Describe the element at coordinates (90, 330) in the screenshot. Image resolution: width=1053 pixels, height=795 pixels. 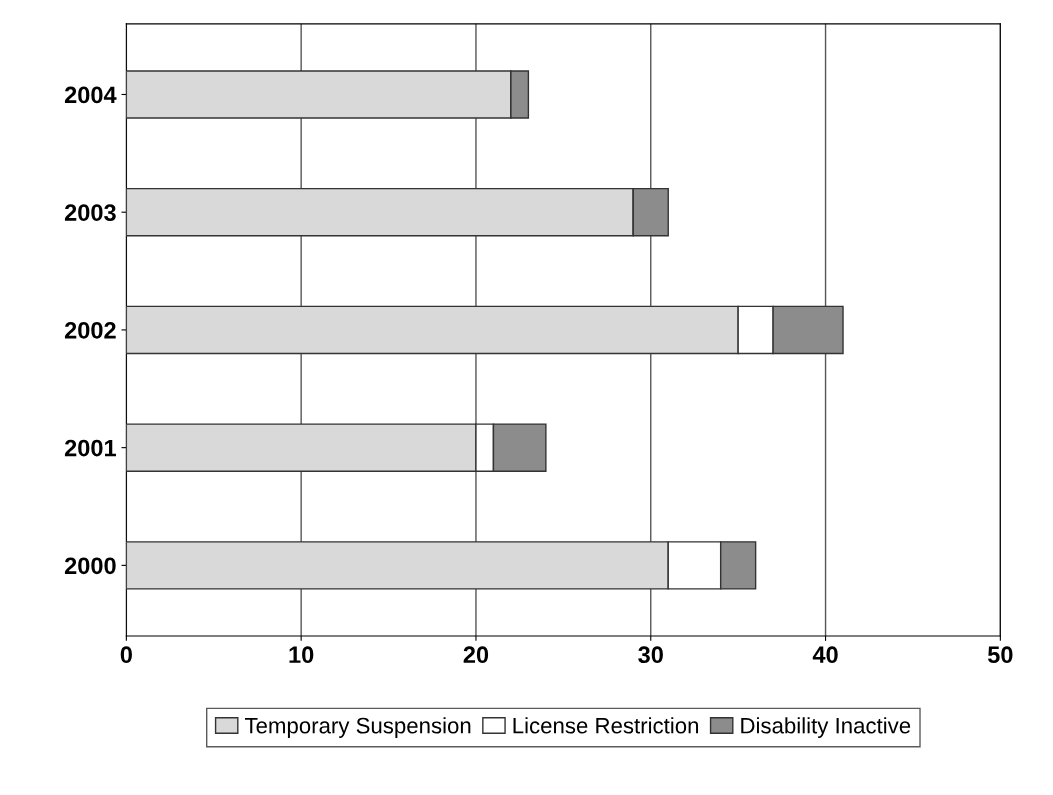
I see `y-tick-label: 2002` at that location.